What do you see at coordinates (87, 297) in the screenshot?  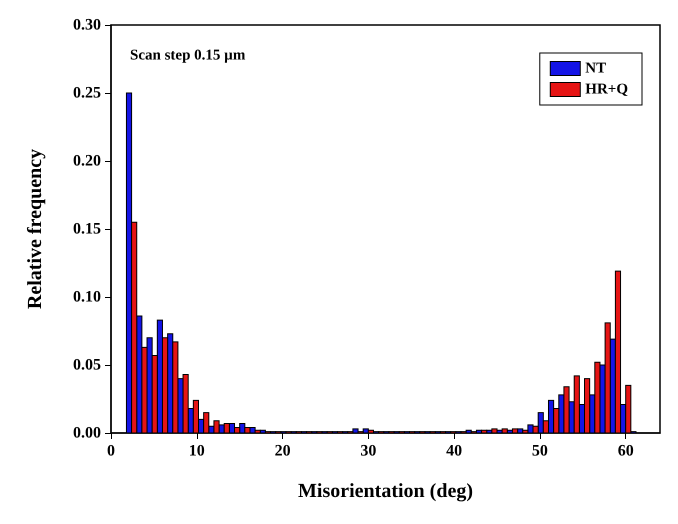 I see `y-tick-label: 0.10` at bounding box center [87, 297].